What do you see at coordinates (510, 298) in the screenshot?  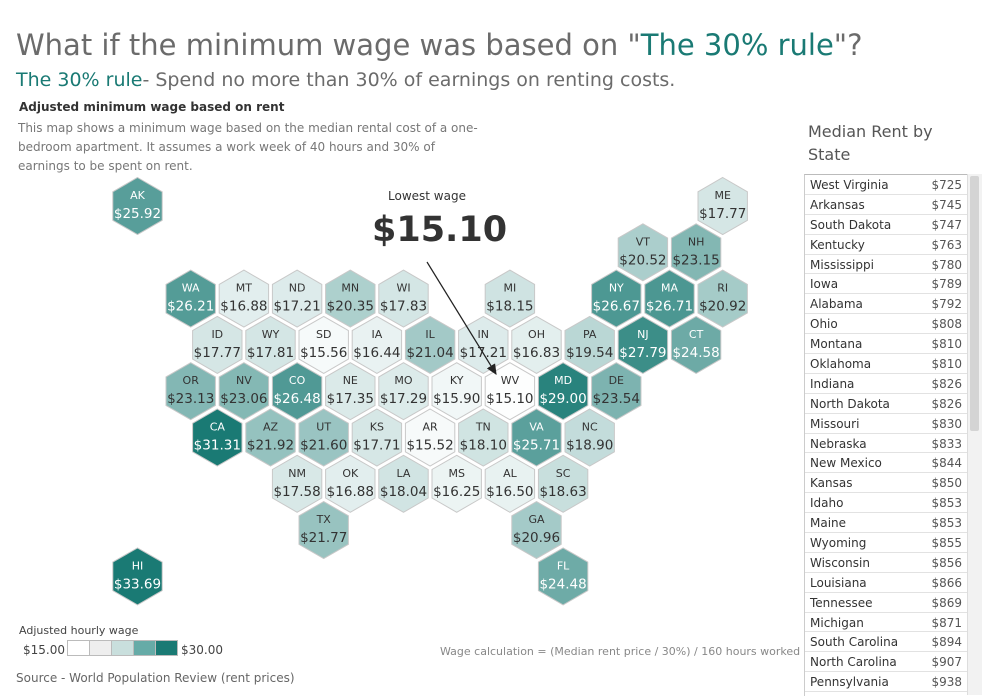 I see `hex-mi` at bounding box center [510, 298].